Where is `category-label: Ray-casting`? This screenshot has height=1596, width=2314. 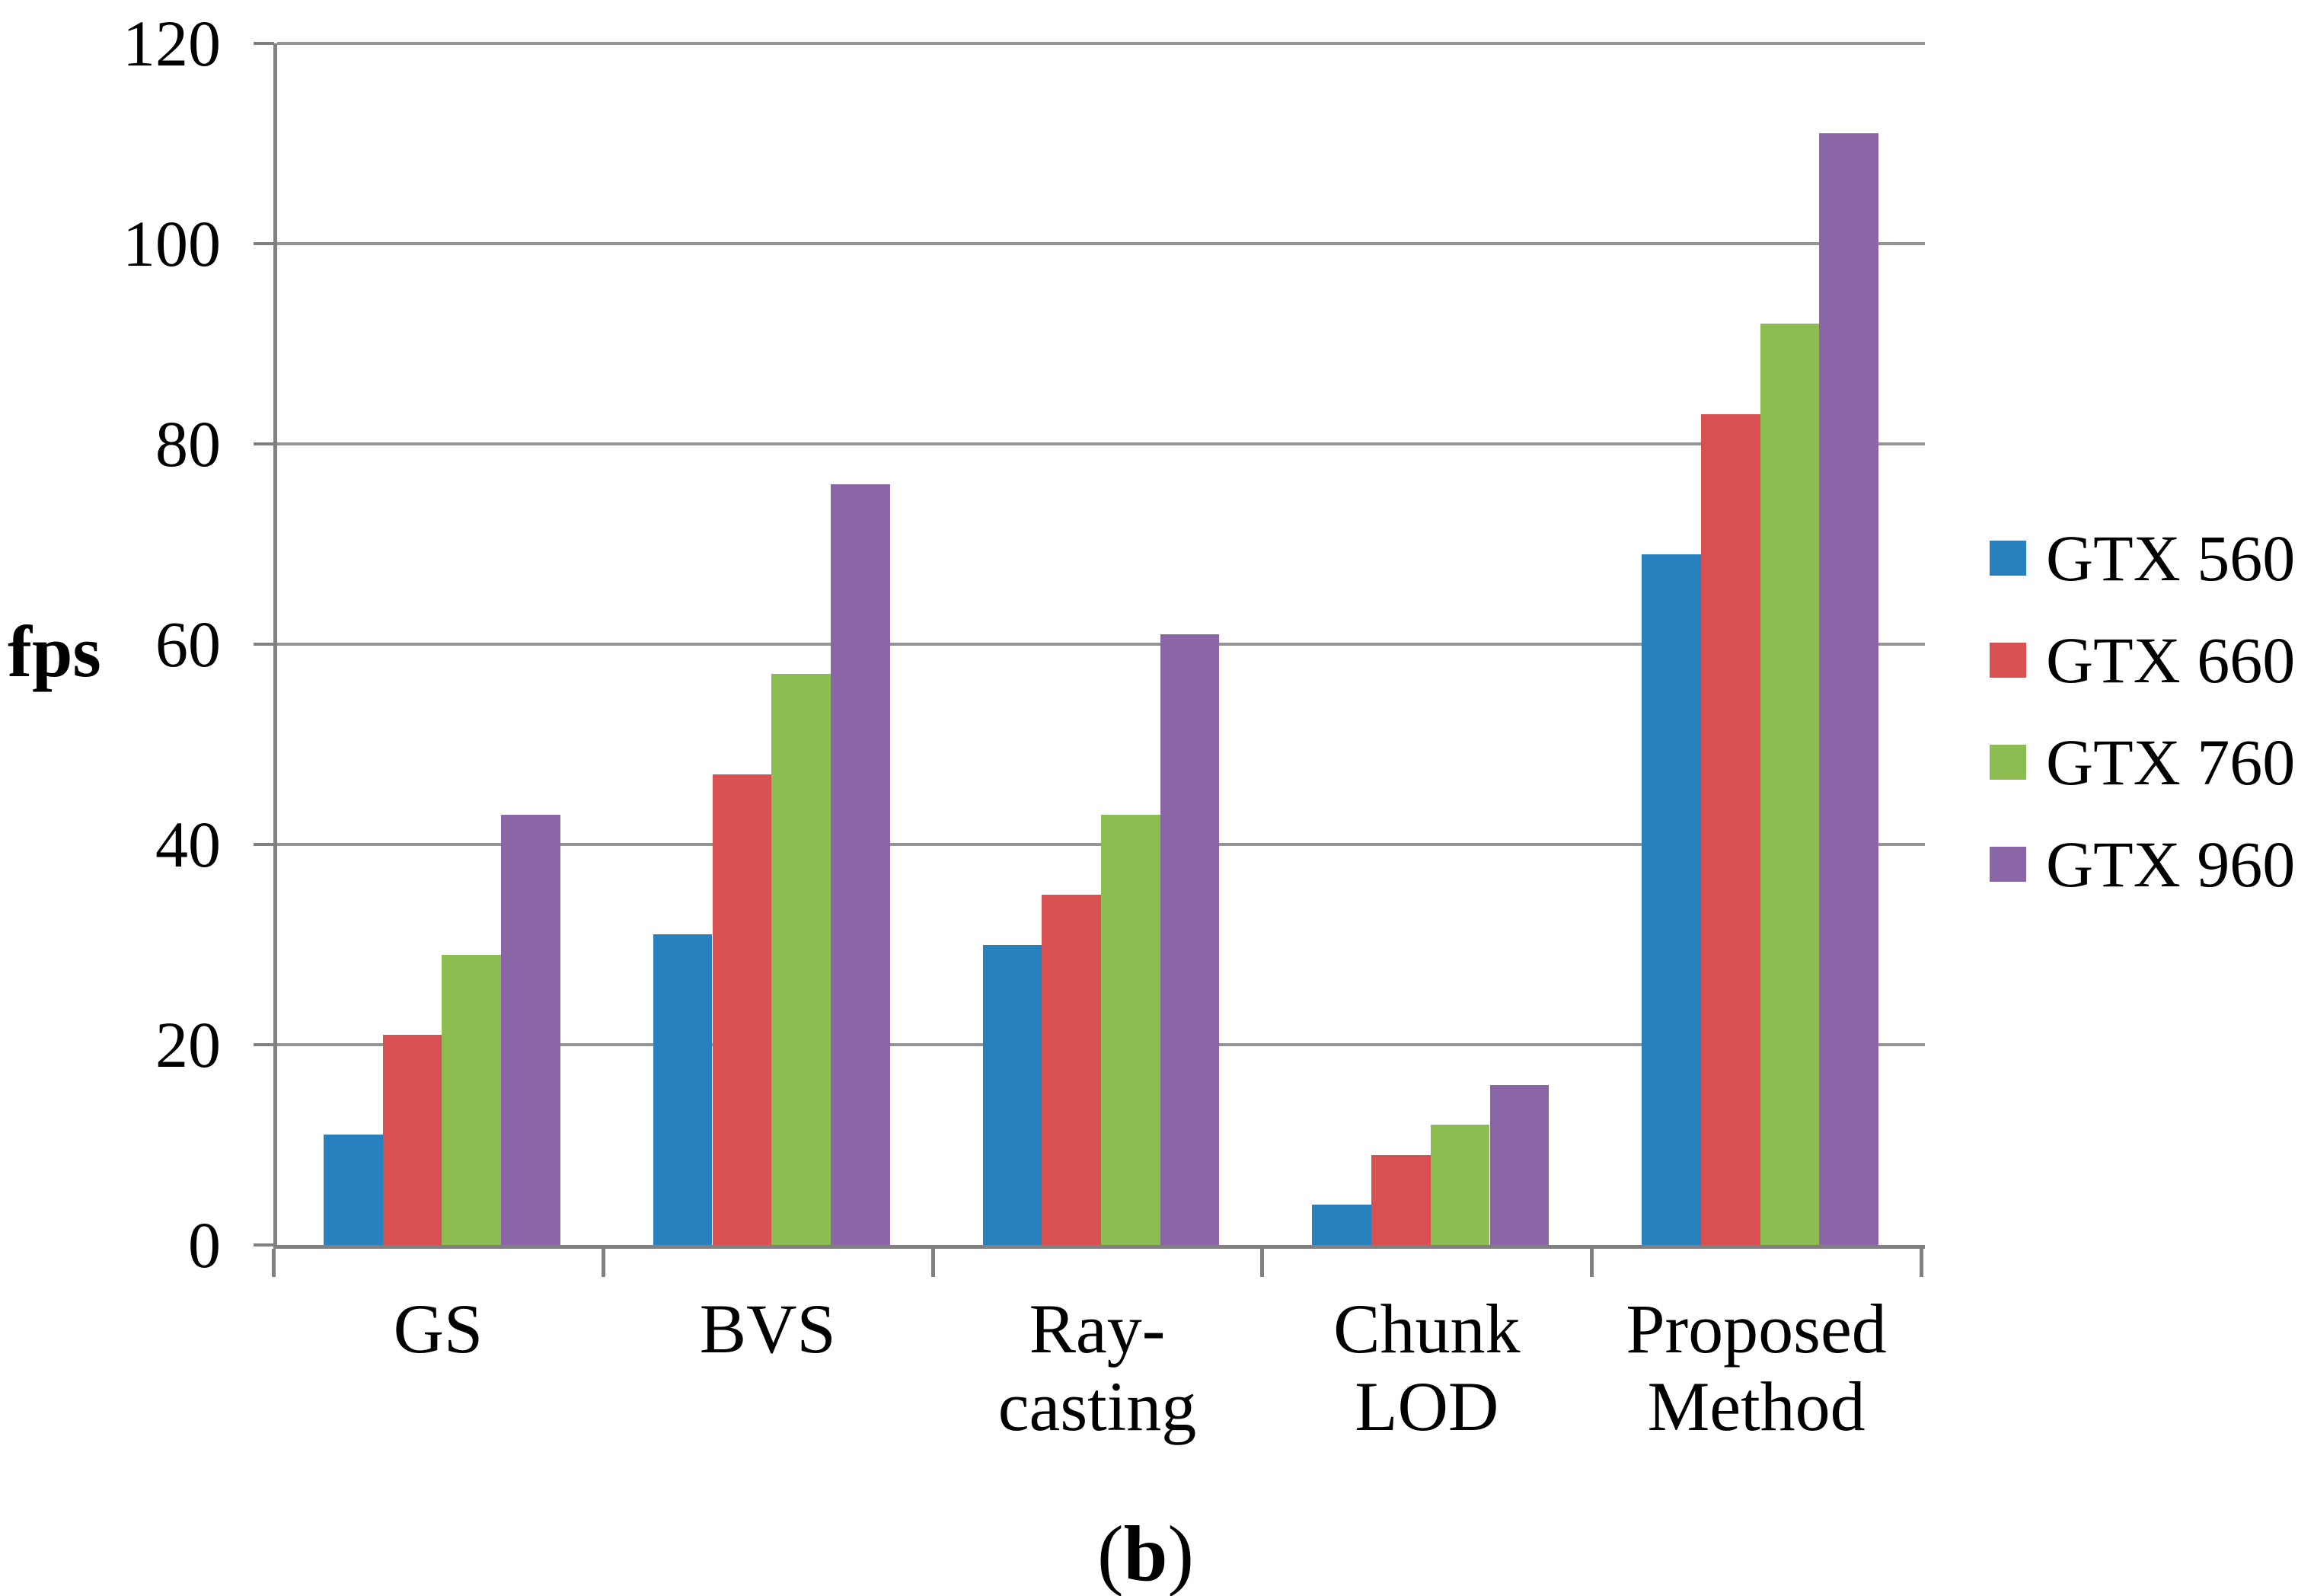
category-label: Ray-casting is located at coordinates (1097, 1367).